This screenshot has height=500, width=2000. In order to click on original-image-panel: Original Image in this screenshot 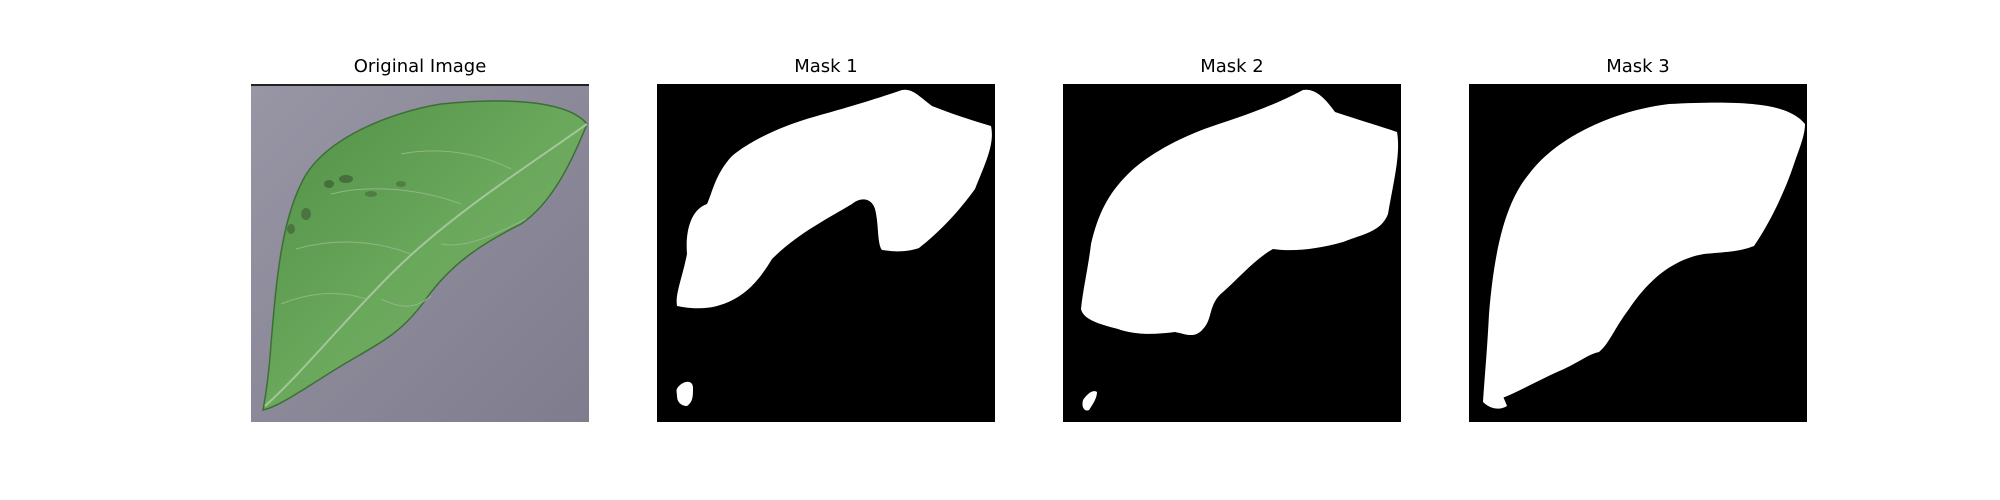, I will do `click(420, 239)`.